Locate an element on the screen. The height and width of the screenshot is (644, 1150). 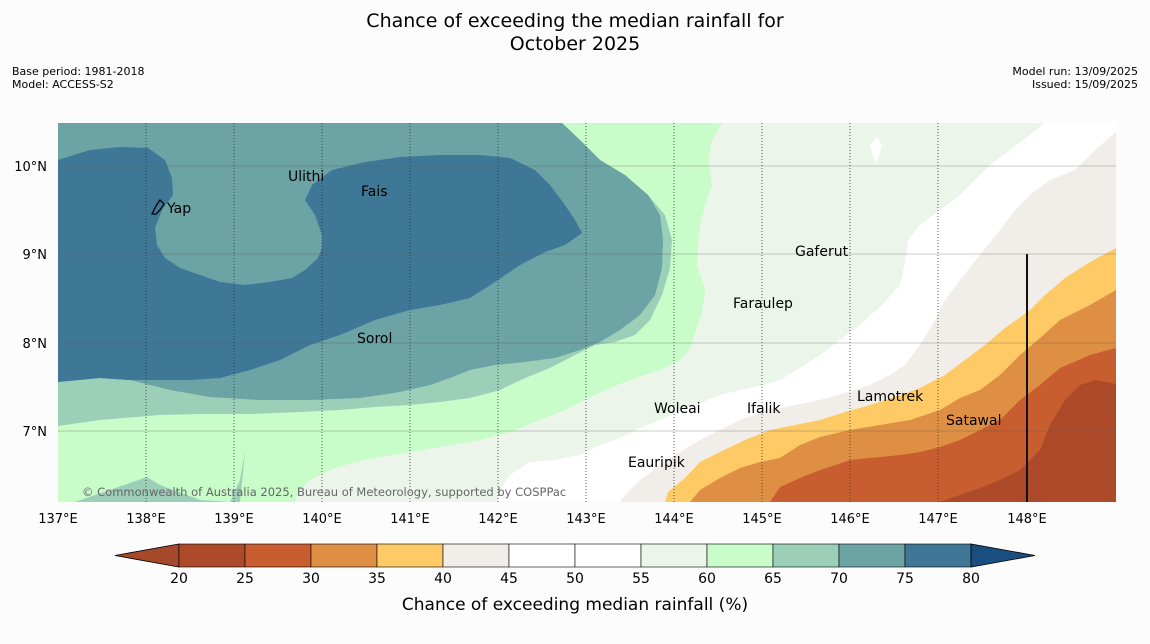
lon-label: 141°E is located at coordinates (410, 519).